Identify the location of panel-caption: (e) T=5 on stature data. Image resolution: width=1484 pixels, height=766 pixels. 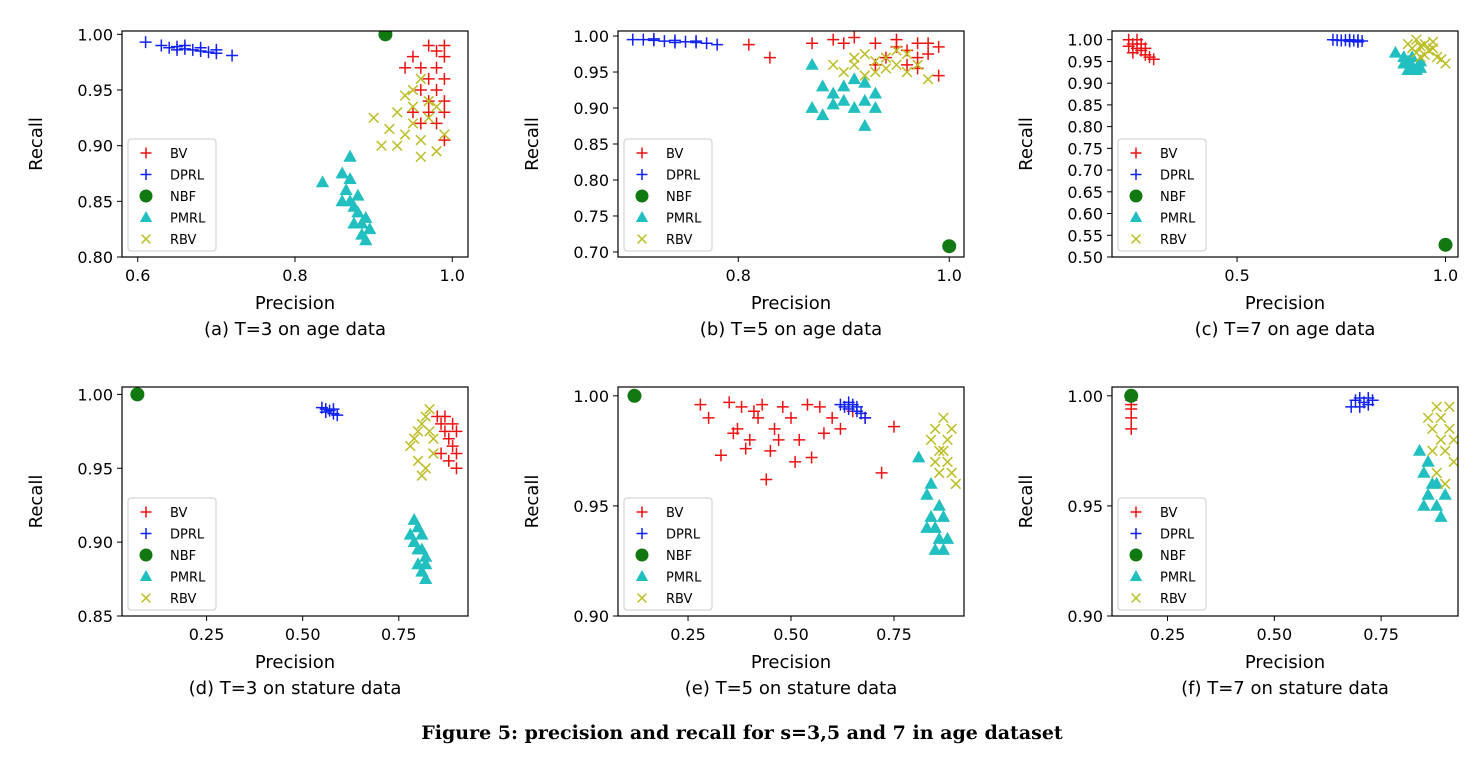
(791, 688).